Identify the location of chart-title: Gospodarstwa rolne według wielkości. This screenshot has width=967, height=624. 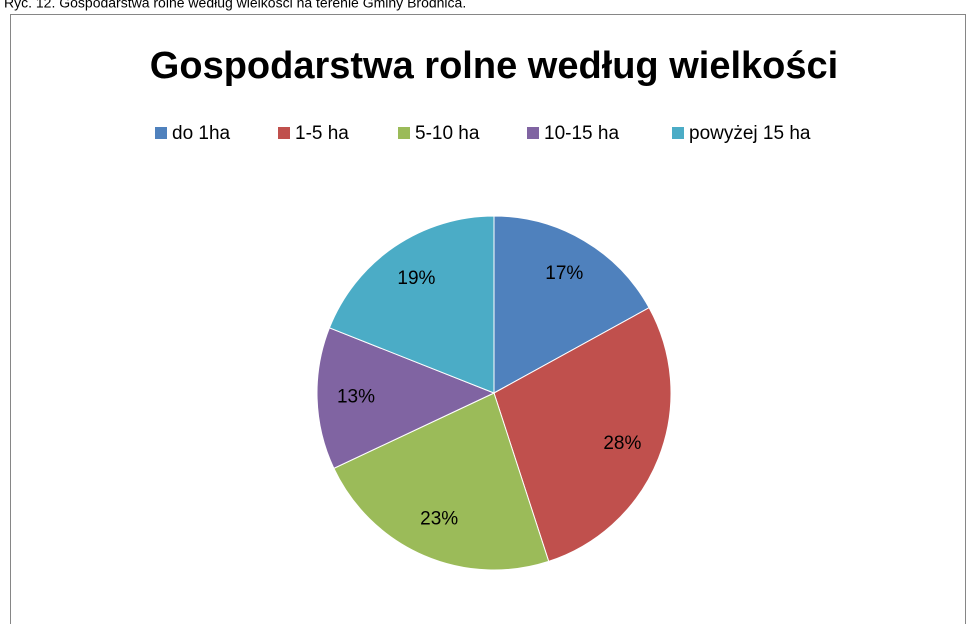
(494, 66).